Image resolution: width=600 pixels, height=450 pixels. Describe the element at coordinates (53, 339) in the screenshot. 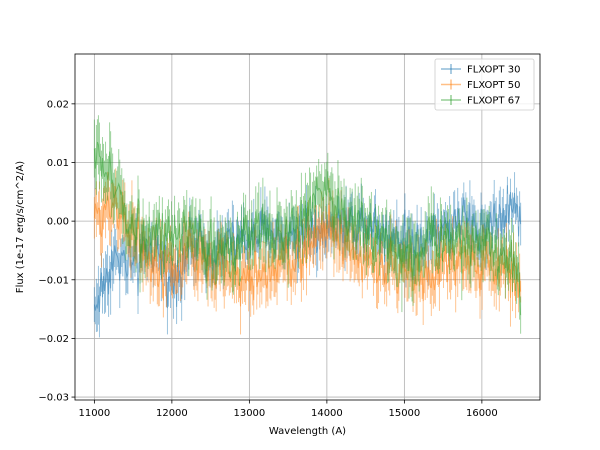

I see `y-tick-label: −0.02` at that location.